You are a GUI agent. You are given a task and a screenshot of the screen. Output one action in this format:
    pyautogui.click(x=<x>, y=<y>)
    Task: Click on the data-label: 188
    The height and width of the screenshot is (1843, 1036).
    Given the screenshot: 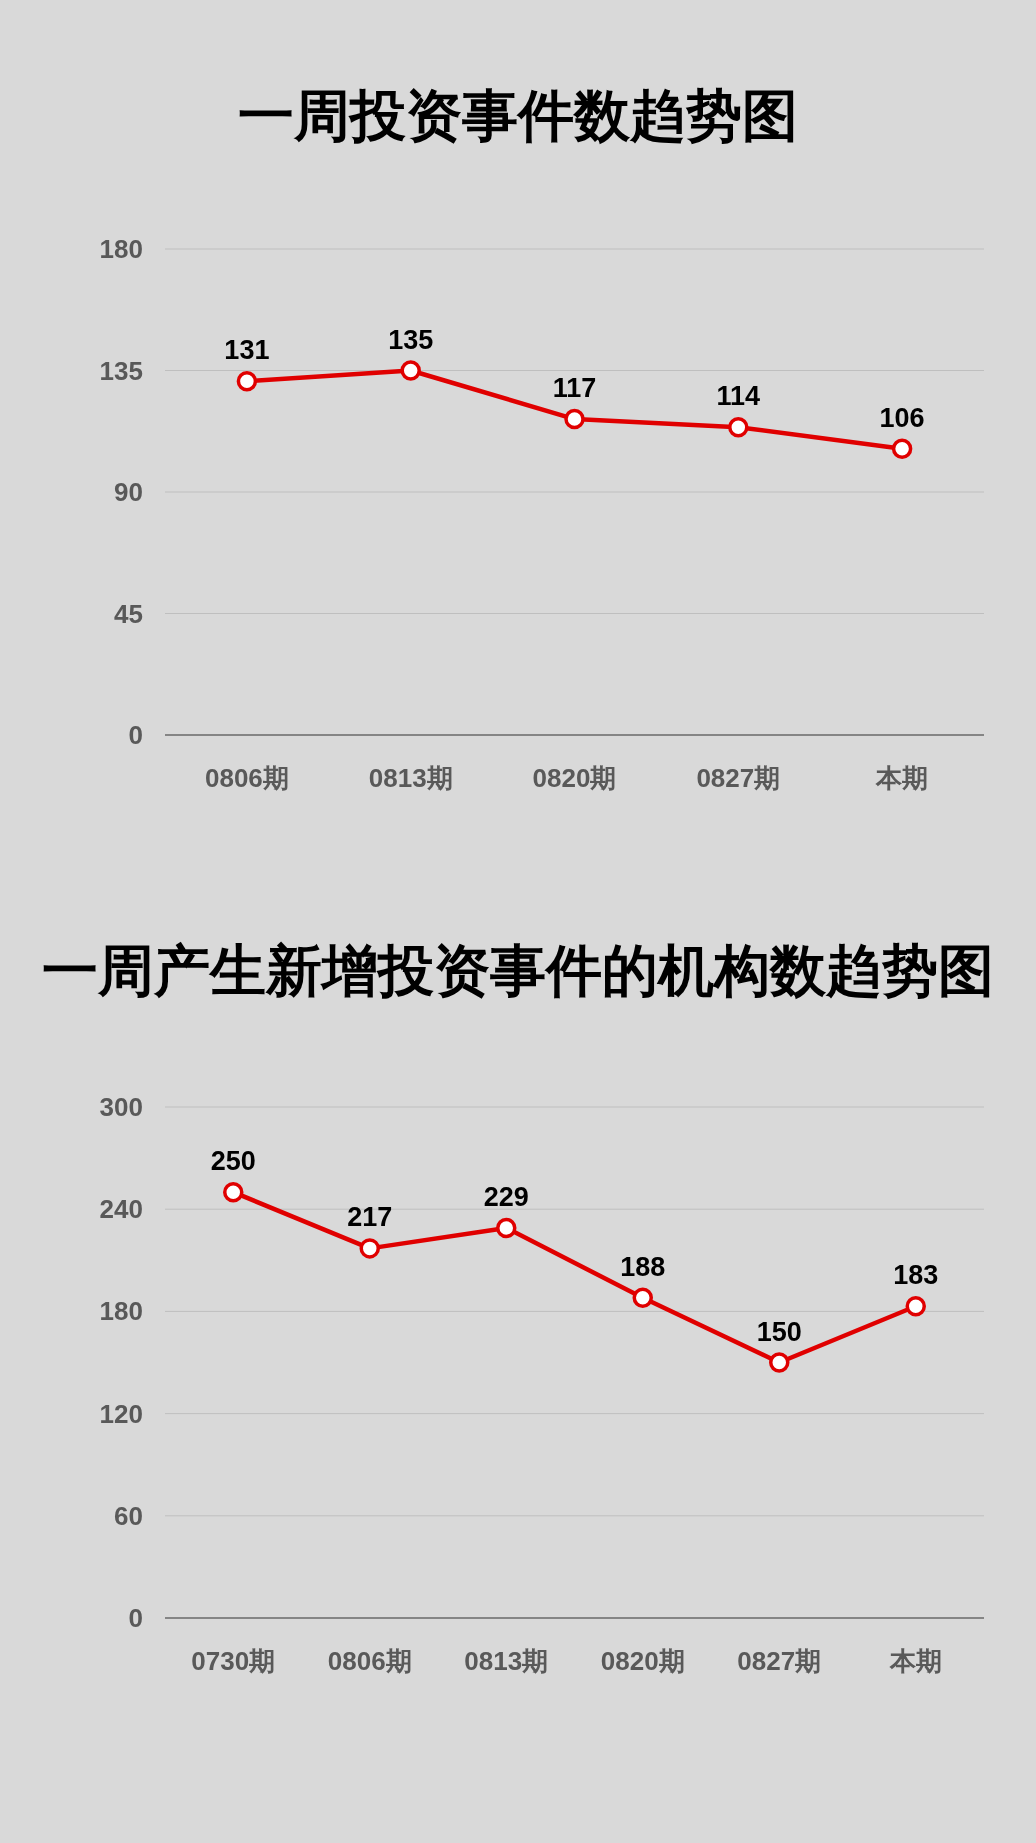 What is the action you would take?
    pyautogui.click(x=643, y=1266)
    